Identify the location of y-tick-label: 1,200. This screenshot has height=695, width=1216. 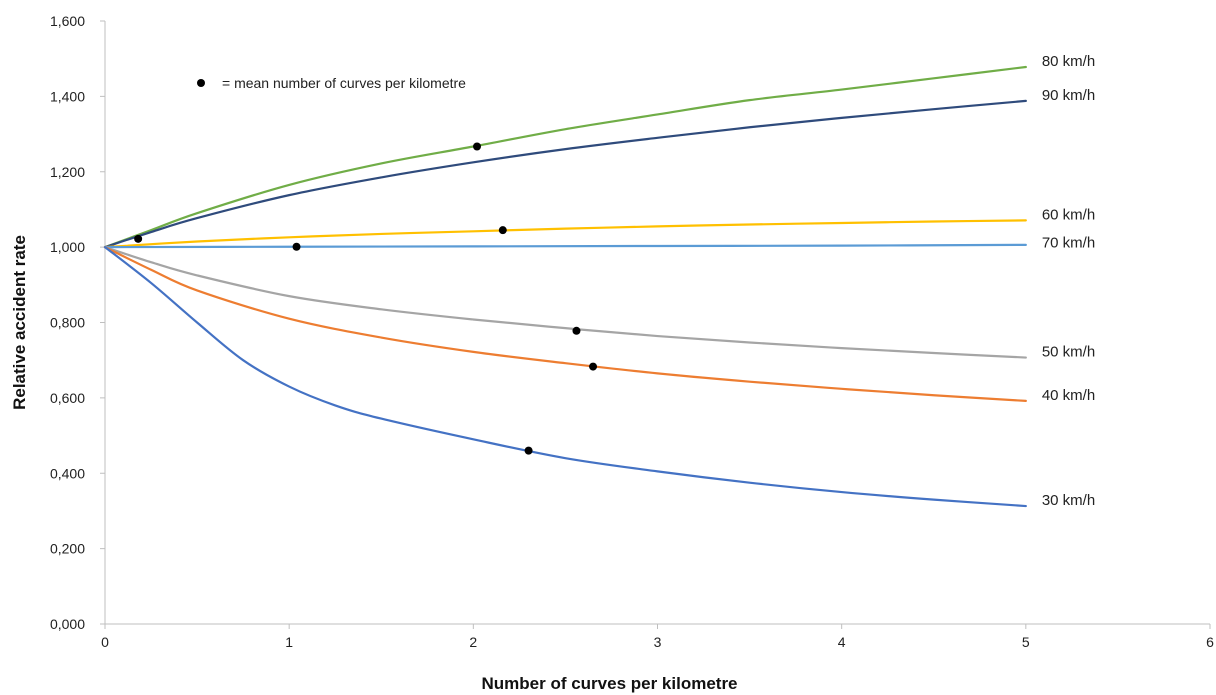
(67, 172).